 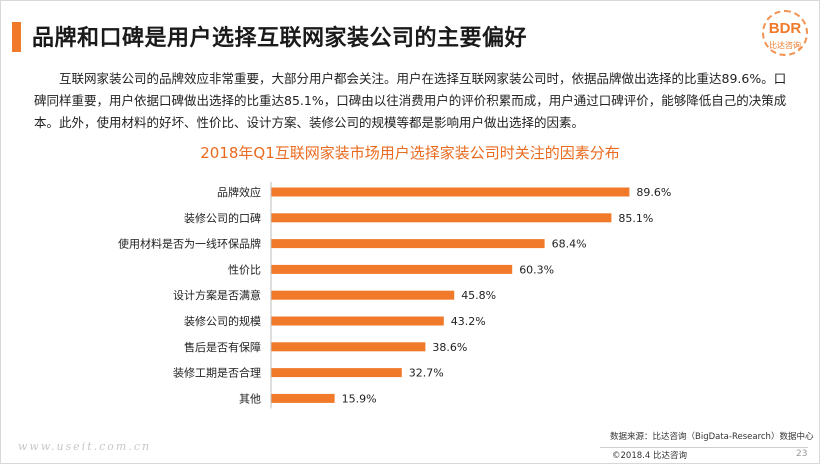 What do you see at coordinates (410, 153) in the screenshot?
I see `chart-title: 2018年Q1互联网家装市场用户选择家装公司时关注的因素分布` at bounding box center [410, 153].